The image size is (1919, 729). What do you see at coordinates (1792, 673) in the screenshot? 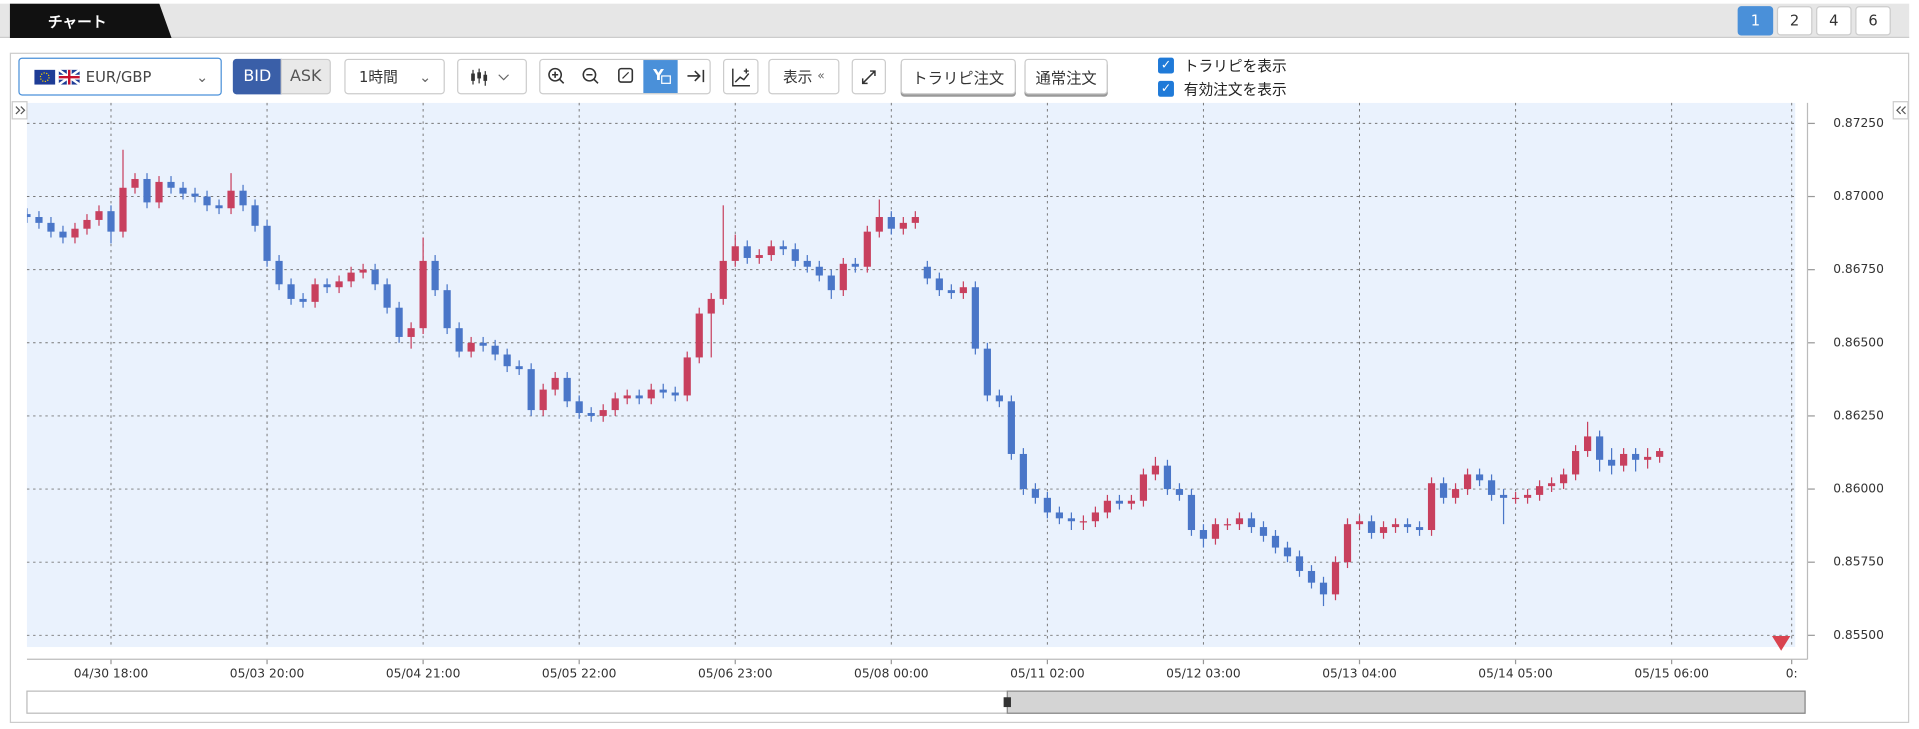
I see `x-tick-label: 0:` at bounding box center [1792, 673].